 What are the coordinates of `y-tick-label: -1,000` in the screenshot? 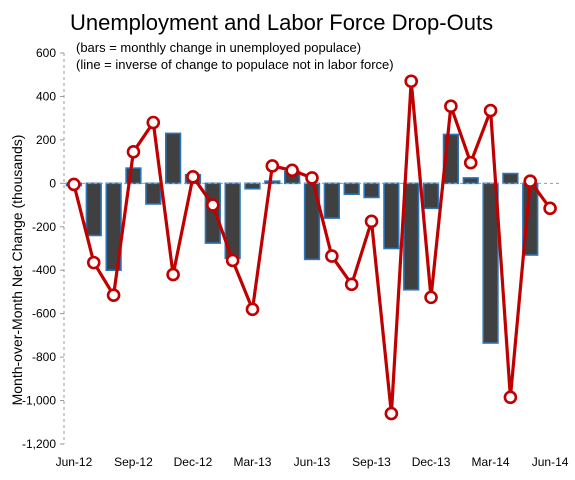 It's located at (39, 401).